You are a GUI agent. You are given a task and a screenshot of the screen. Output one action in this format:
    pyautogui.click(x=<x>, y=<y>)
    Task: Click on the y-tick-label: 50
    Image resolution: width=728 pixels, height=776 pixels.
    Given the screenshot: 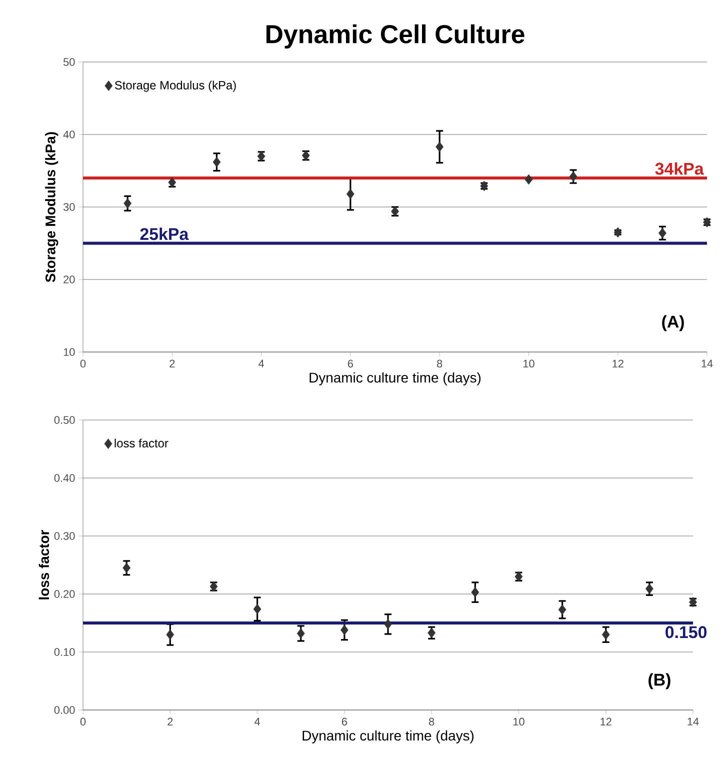 What is the action you would take?
    pyautogui.click(x=69, y=62)
    